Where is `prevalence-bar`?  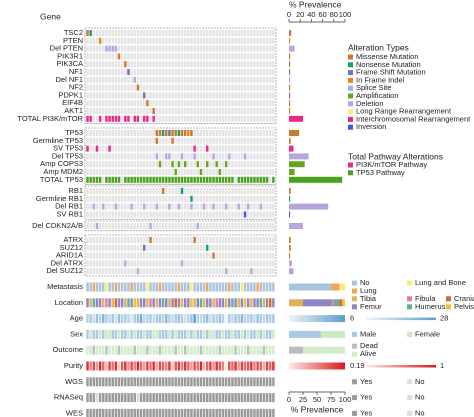
prevalence-bar is located at coordinates (290, 87).